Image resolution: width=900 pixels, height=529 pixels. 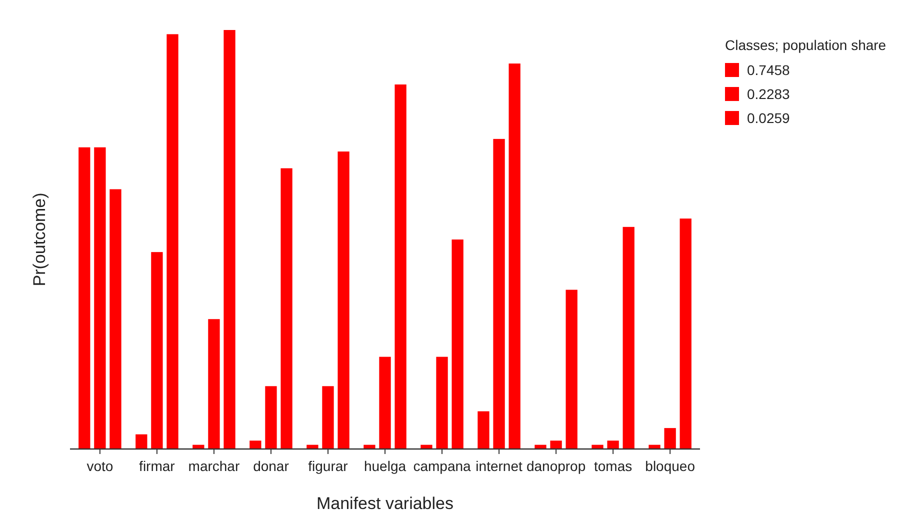 What do you see at coordinates (499, 466) in the screenshot?
I see `x-tick-label: internet` at bounding box center [499, 466].